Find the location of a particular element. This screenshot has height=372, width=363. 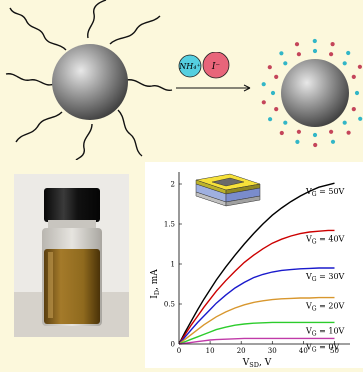

vial-liquid is located at coordinates (72, 286).